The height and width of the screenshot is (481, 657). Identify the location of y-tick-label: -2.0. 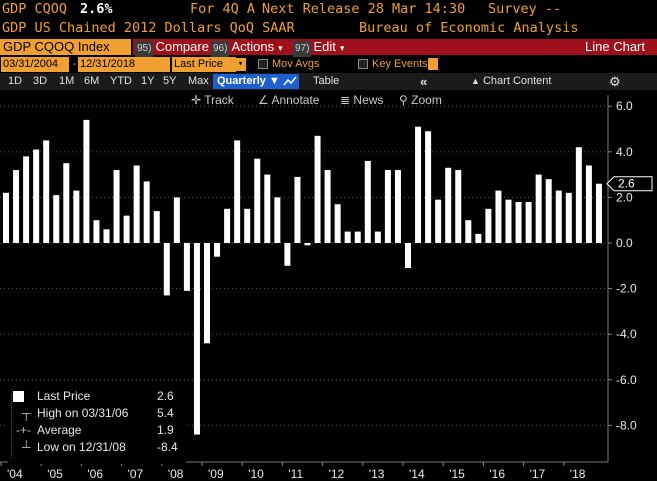
(626, 289).